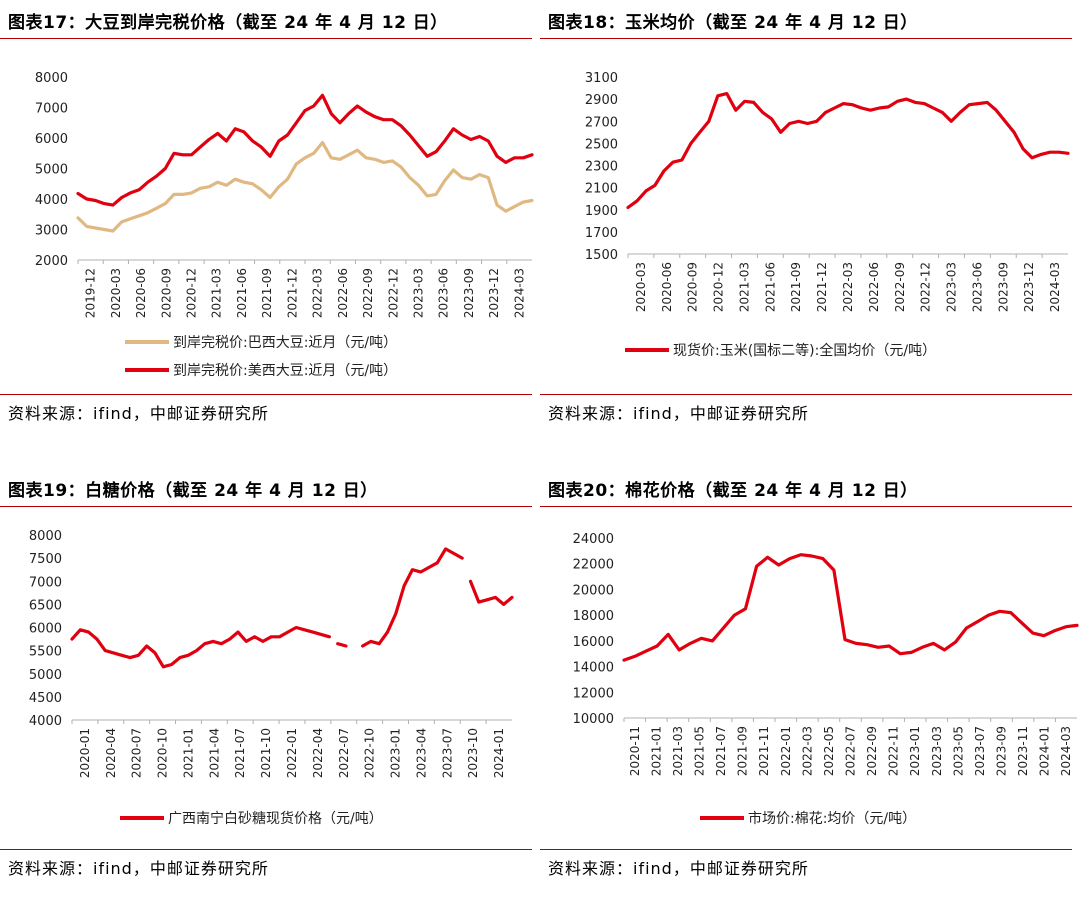 This screenshot has width=1080, height=913. Describe the element at coordinates (285, 343) in the screenshot. I see `legend-label: 到岸完税价:巴西大豆:近月（元/吨）` at that location.